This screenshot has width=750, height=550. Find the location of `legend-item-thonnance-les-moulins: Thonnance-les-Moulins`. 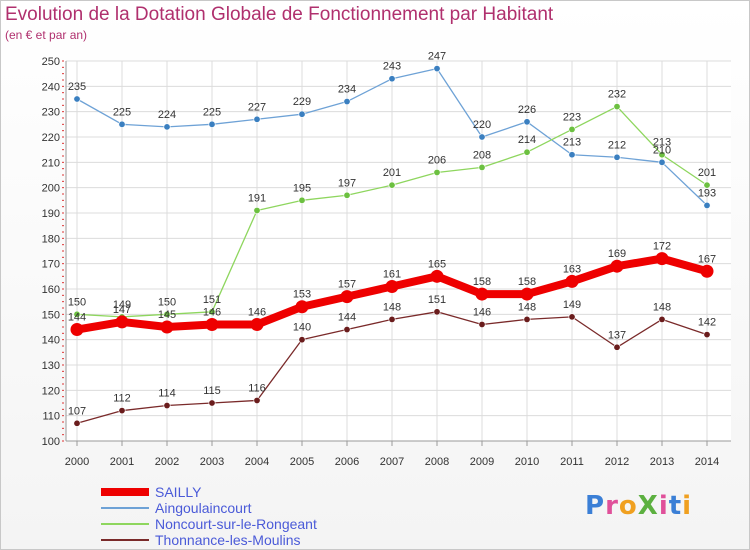

legend-item-thonnance-les-moulins: Thonnance-les-Moulins is located at coordinates (209, 540).